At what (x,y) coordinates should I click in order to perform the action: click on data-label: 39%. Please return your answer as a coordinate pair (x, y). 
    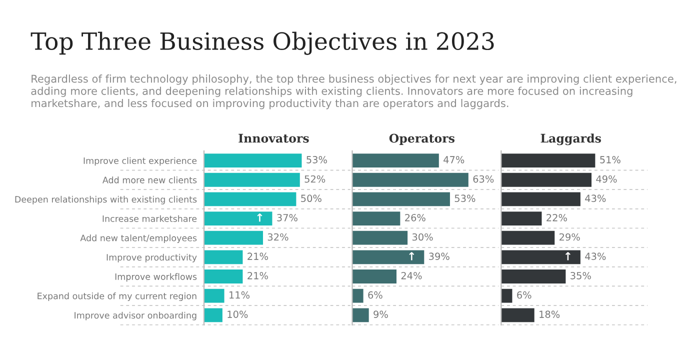
    Looking at the image, I should click on (439, 256).